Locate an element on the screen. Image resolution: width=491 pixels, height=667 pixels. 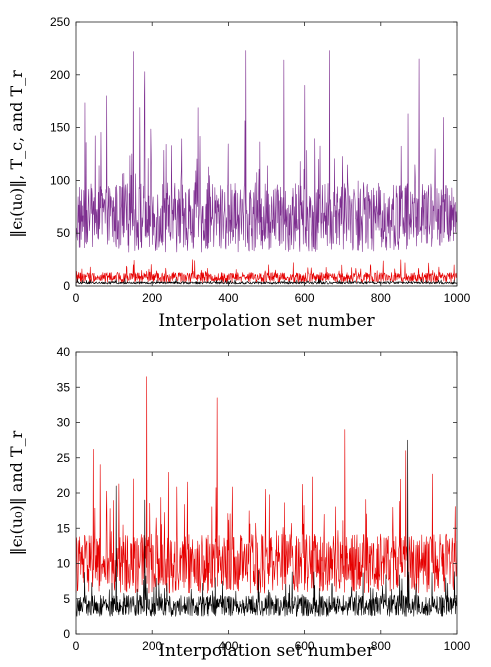
y-tick-label: 10 is located at coordinates (64, 564).